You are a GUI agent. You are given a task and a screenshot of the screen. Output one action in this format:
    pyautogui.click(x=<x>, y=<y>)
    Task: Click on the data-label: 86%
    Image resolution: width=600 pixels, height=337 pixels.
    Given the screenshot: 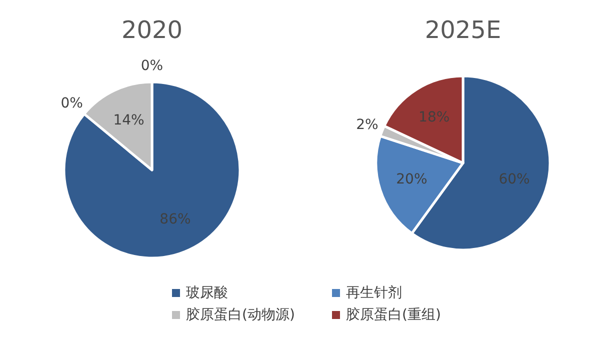 What is the action you would take?
    pyautogui.click(x=175, y=219)
    